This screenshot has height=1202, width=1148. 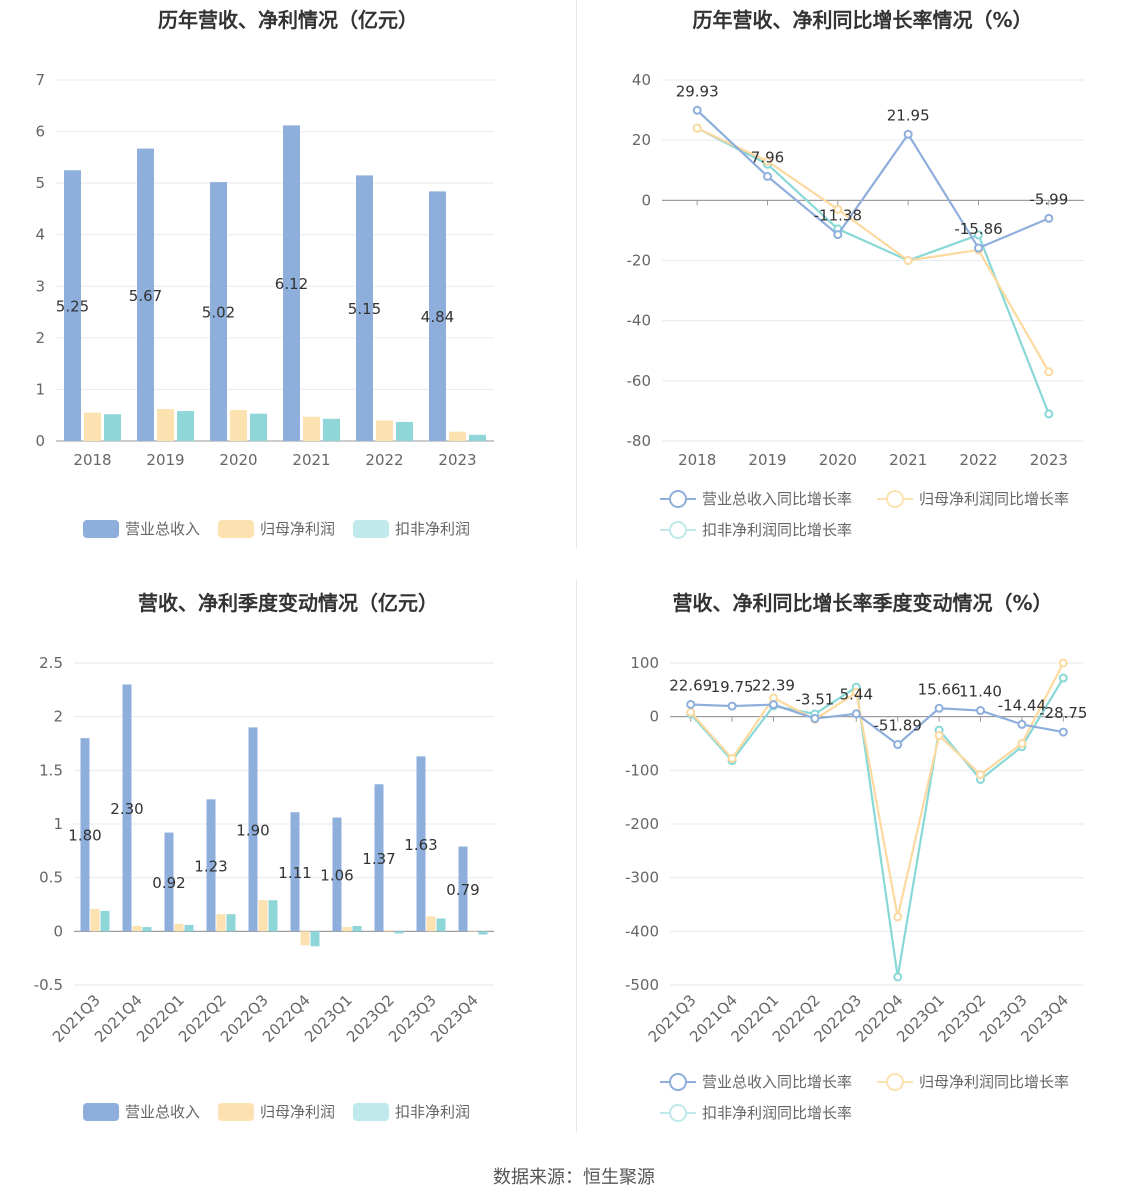 I want to click on y-tick-label: -20, so click(x=639, y=261).